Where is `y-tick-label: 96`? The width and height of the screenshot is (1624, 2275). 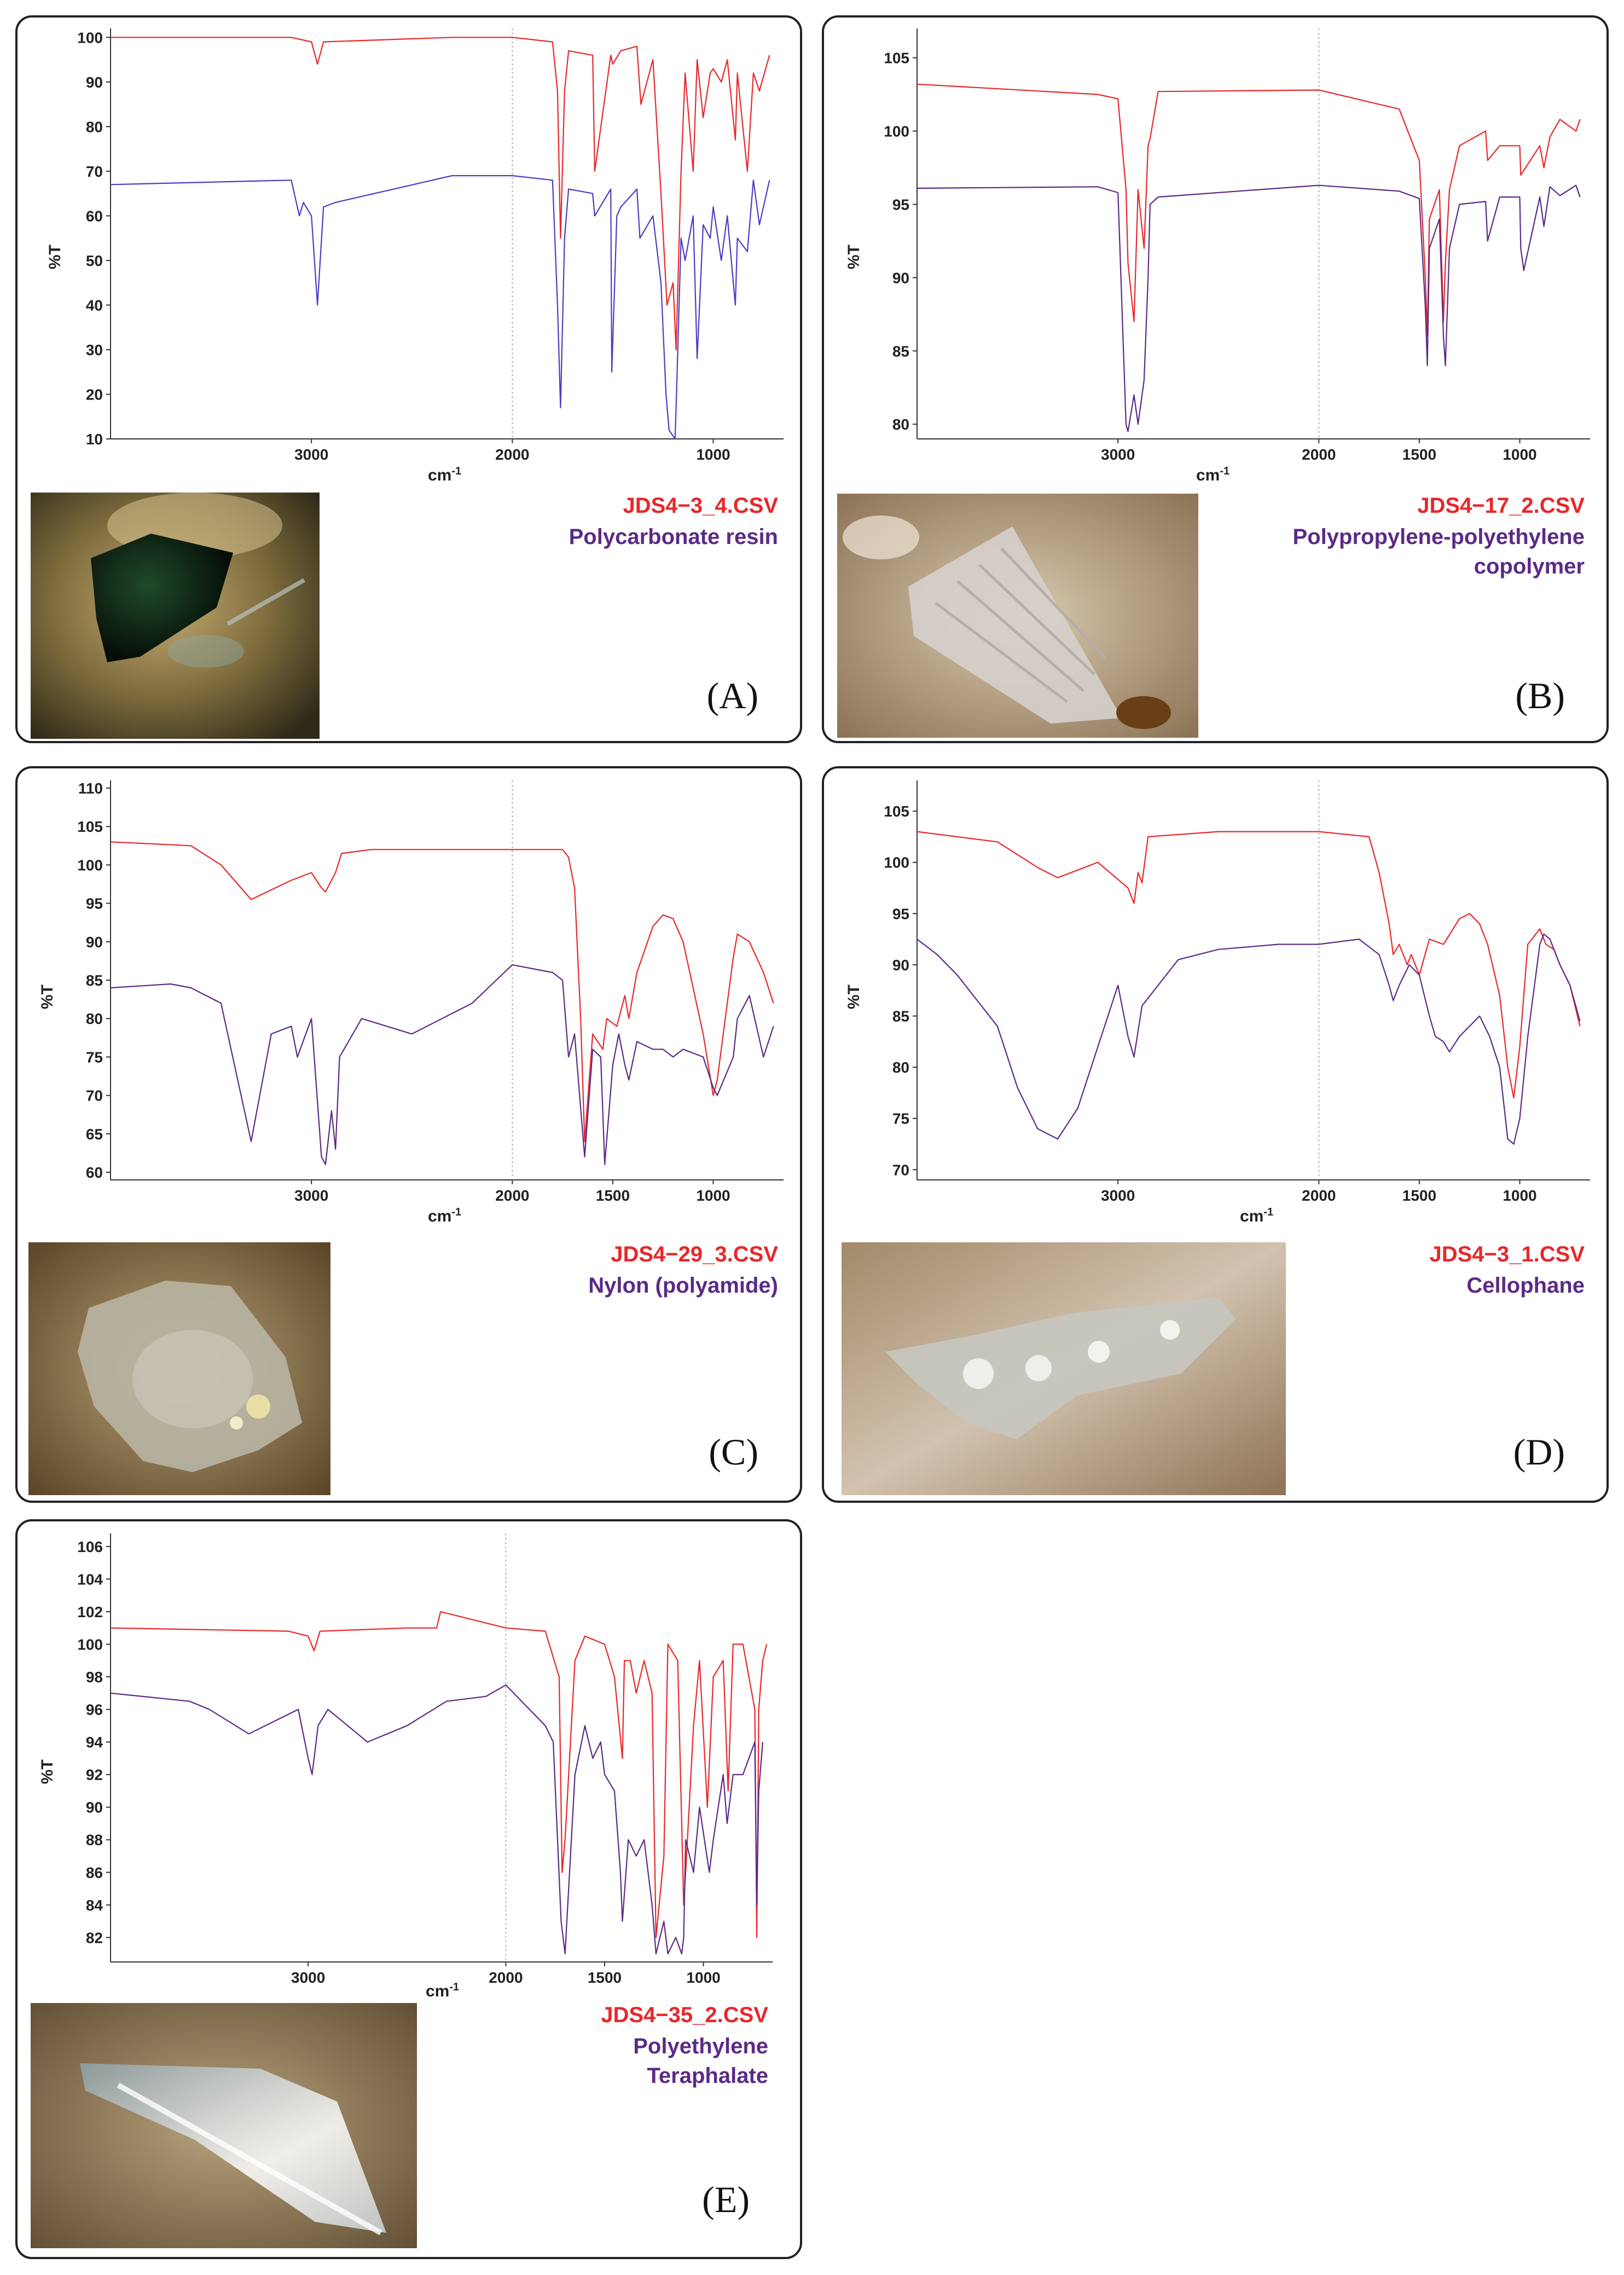
y-tick-label: 96 is located at coordinates (95, 1710).